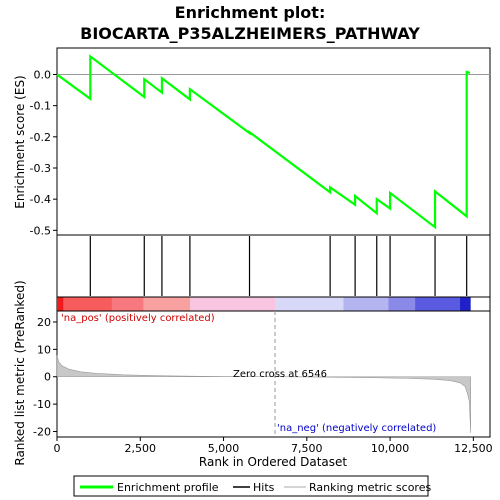 The height and width of the screenshot is (500, 500). What do you see at coordinates (42, 432) in the screenshot?
I see `metric-y-tick-label-4: -20` at bounding box center [42, 432].